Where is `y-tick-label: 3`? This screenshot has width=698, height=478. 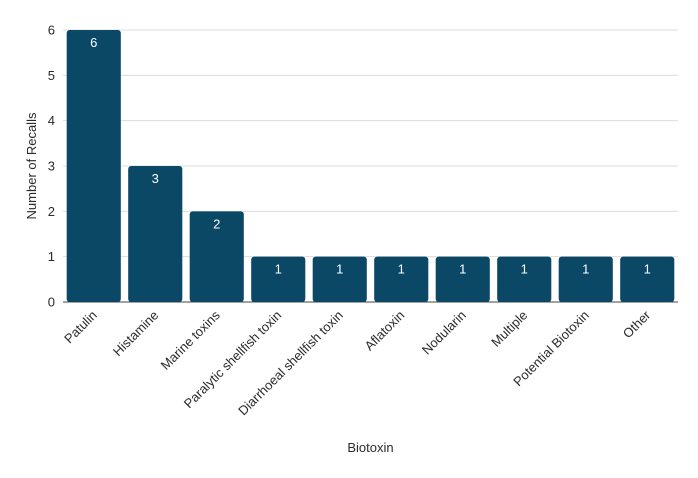
y-tick-label: 3 is located at coordinates (51, 166).